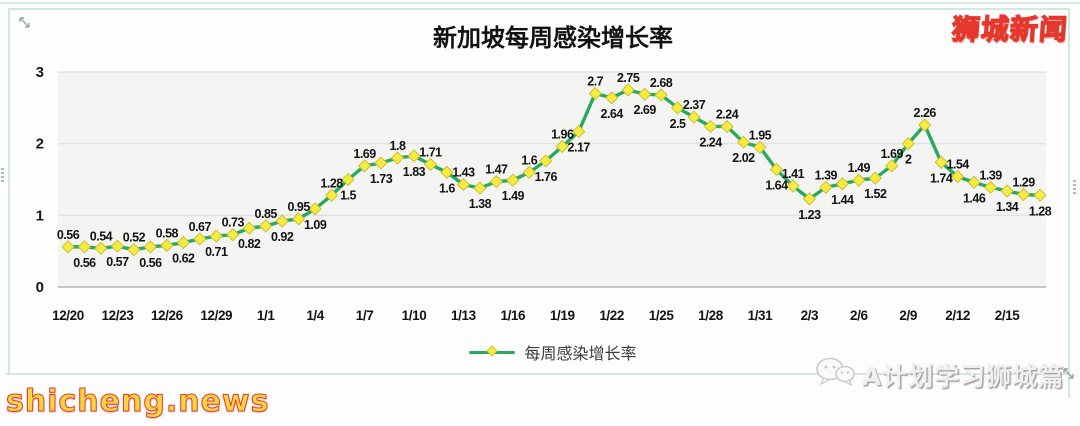 The image size is (1080, 426). What do you see at coordinates (298, 207) in the screenshot?
I see `data-label: 0.95` at bounding box center [298, 207].